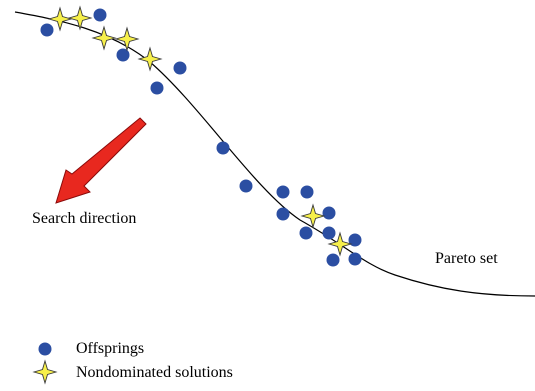 This screenshot has height=391, width=535. What do you see at coordinates (45, 349) in the screenshot?
I see `legend-offspring-marker` at bounding box center [45, 349].